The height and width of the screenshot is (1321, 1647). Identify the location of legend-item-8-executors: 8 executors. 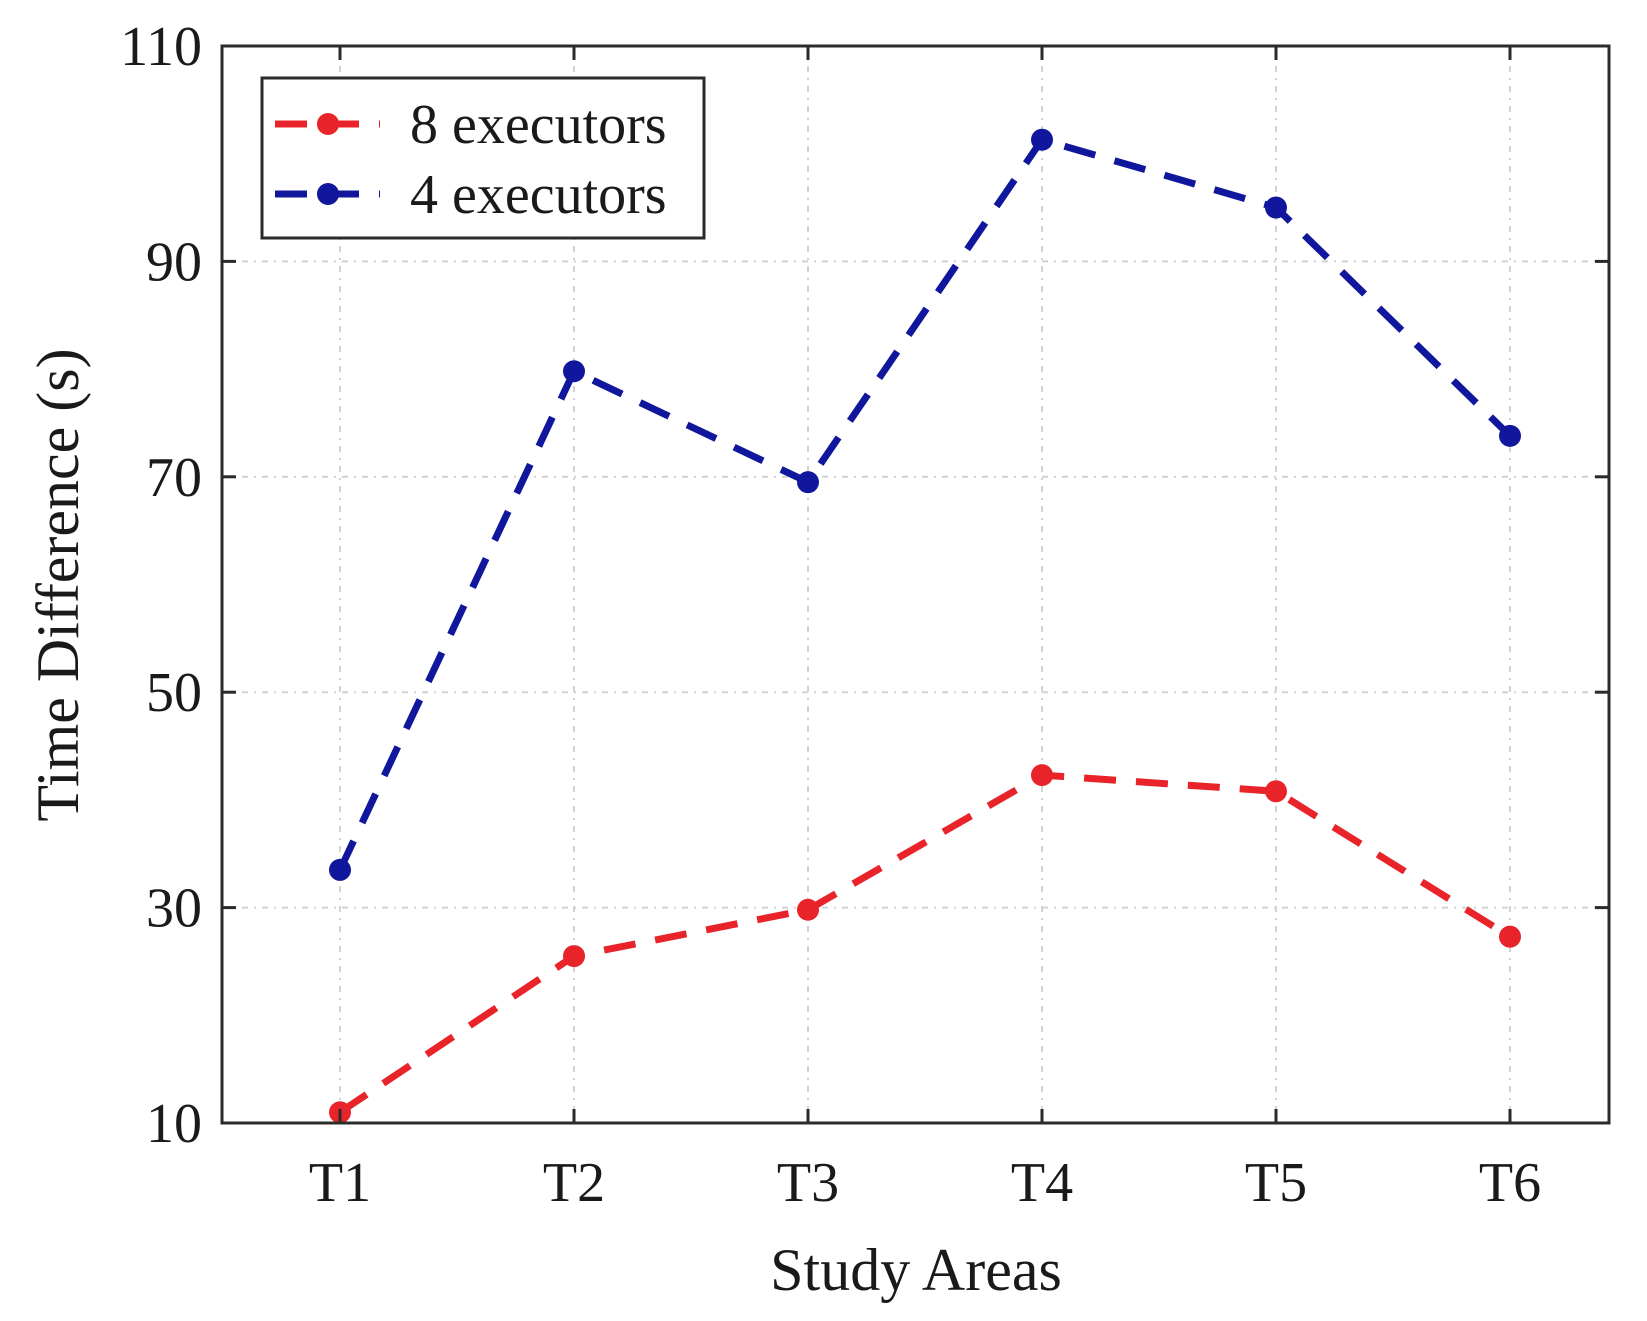
(471, 125).